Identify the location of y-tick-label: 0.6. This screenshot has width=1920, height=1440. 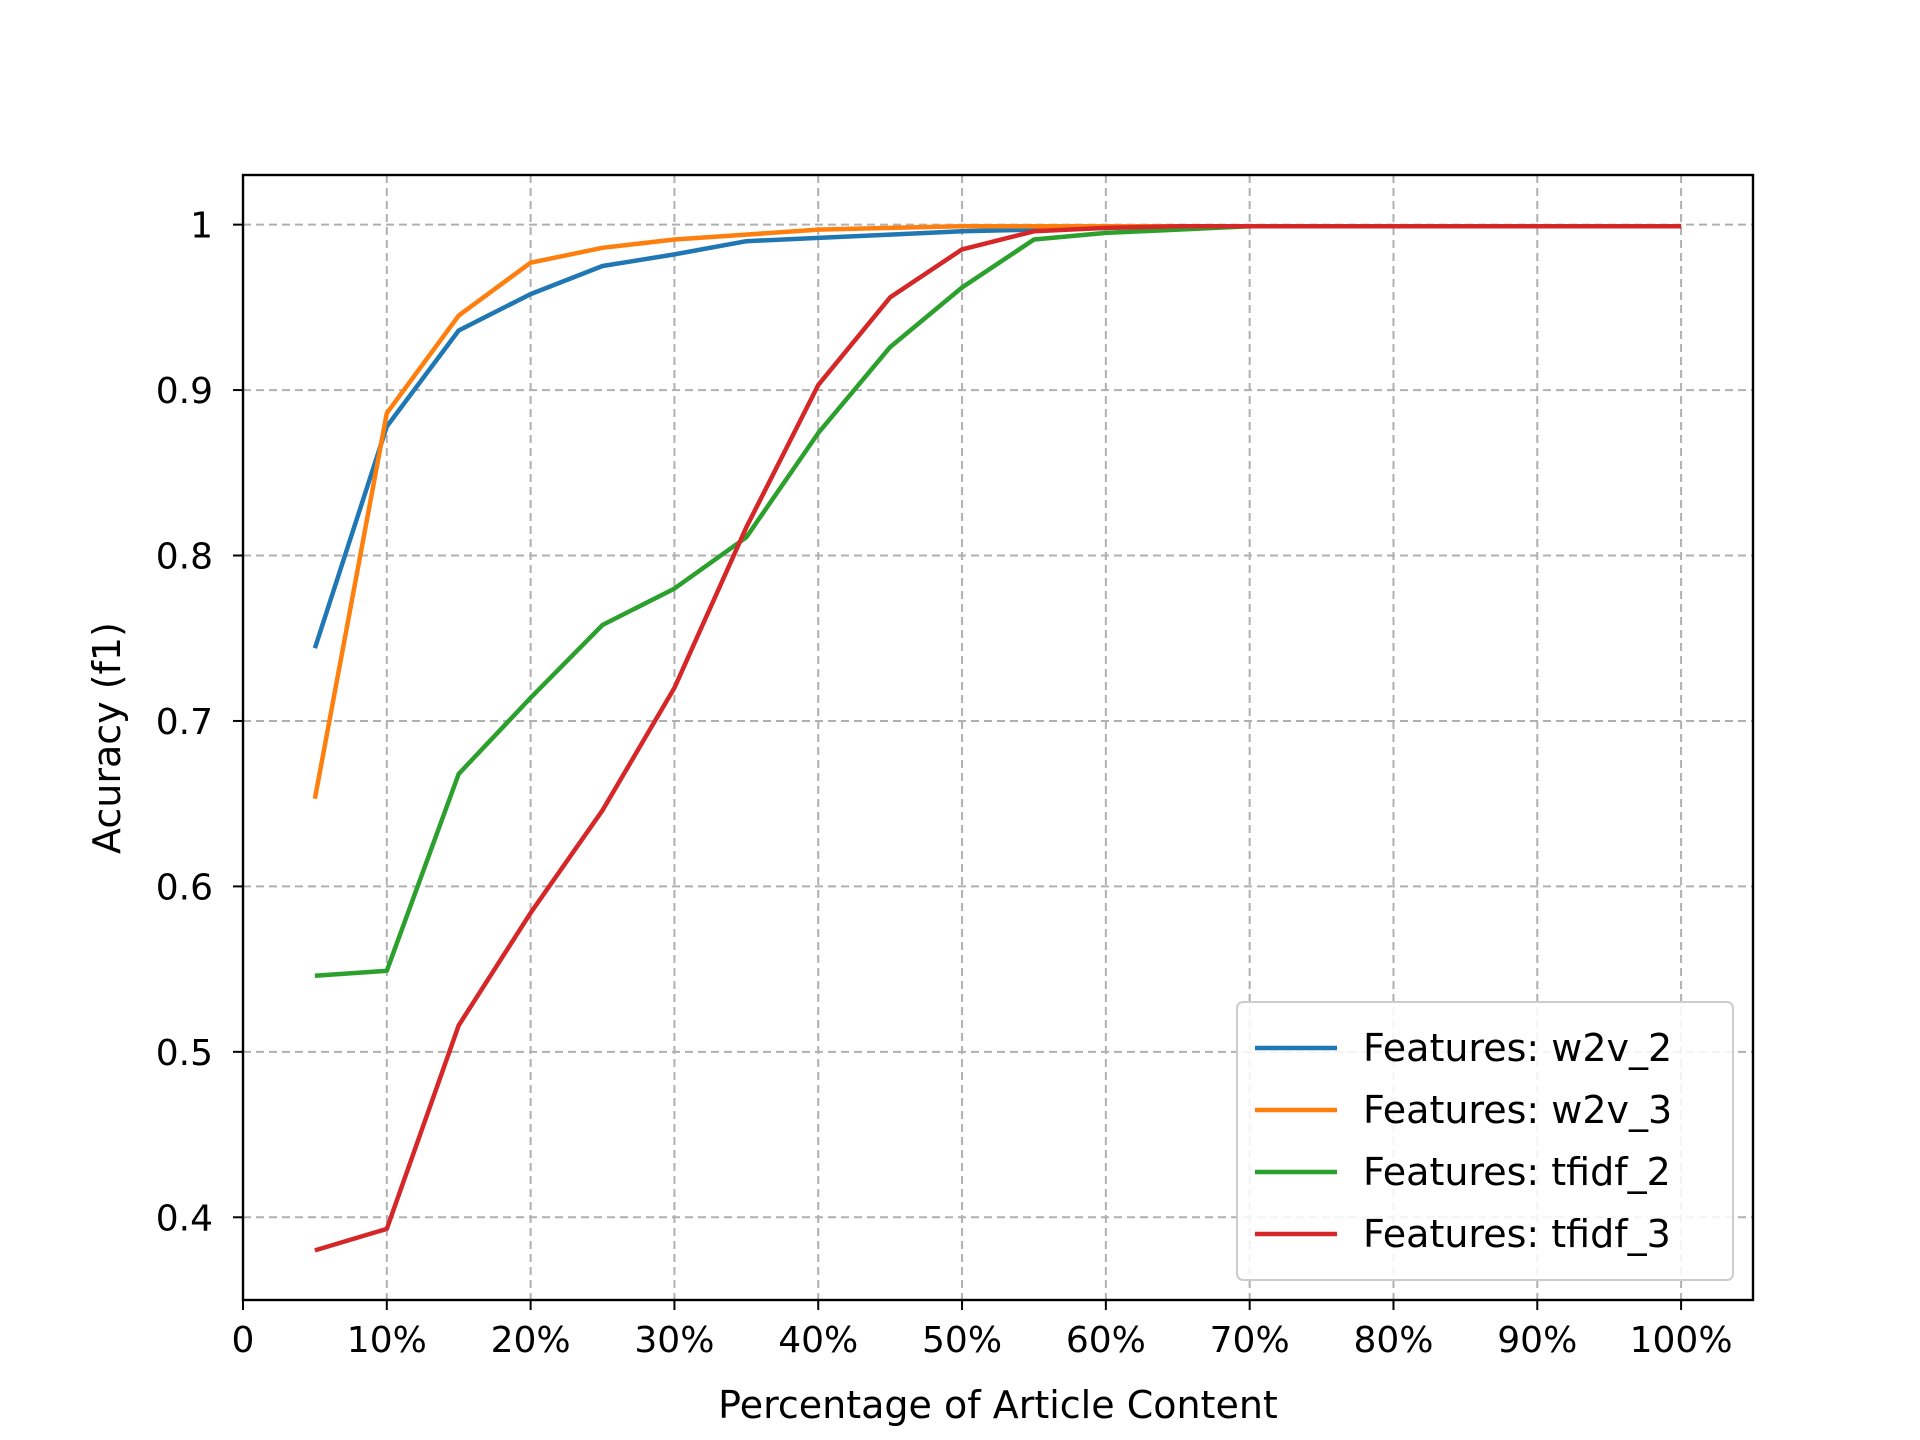
(184, 887).